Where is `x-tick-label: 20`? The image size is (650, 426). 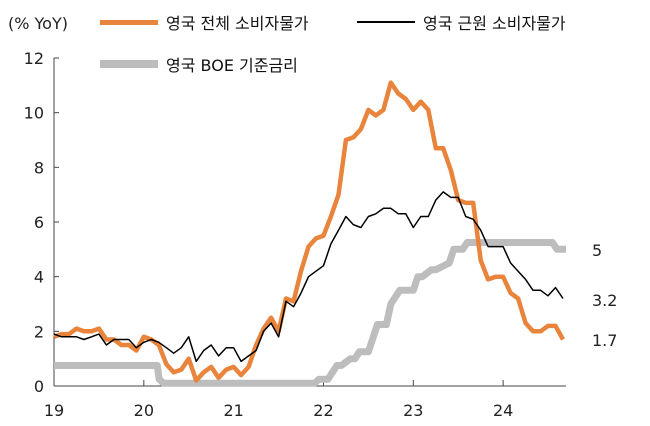 x-tick-label: 20 is located at coordinates (144, 410).